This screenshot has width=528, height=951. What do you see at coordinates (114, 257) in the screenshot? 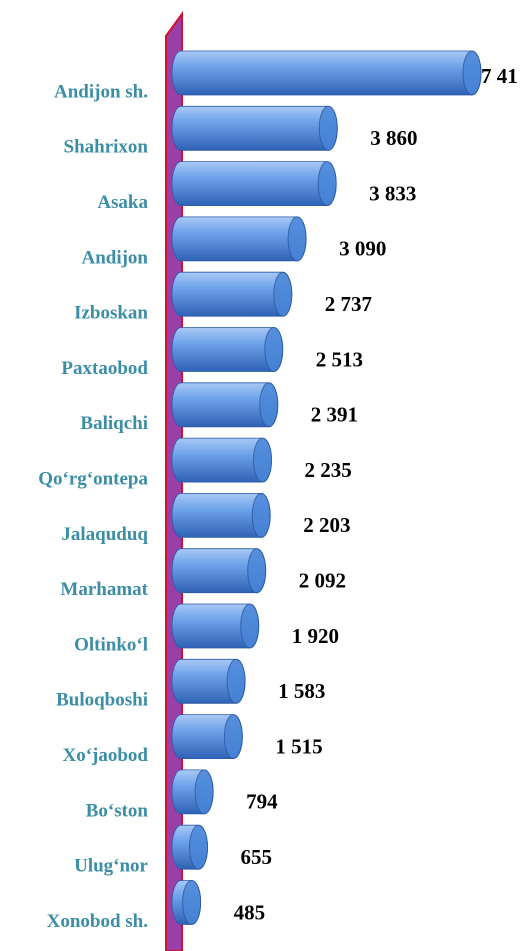
I see `category-label: Andijon` at bounding box center [114, 257].